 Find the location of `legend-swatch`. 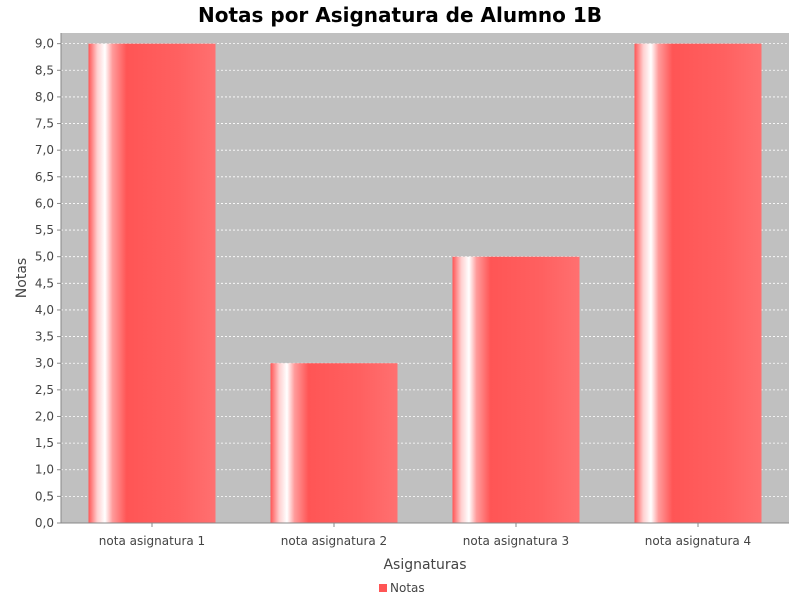

legend-swatch is located at coordinates (383, 588).